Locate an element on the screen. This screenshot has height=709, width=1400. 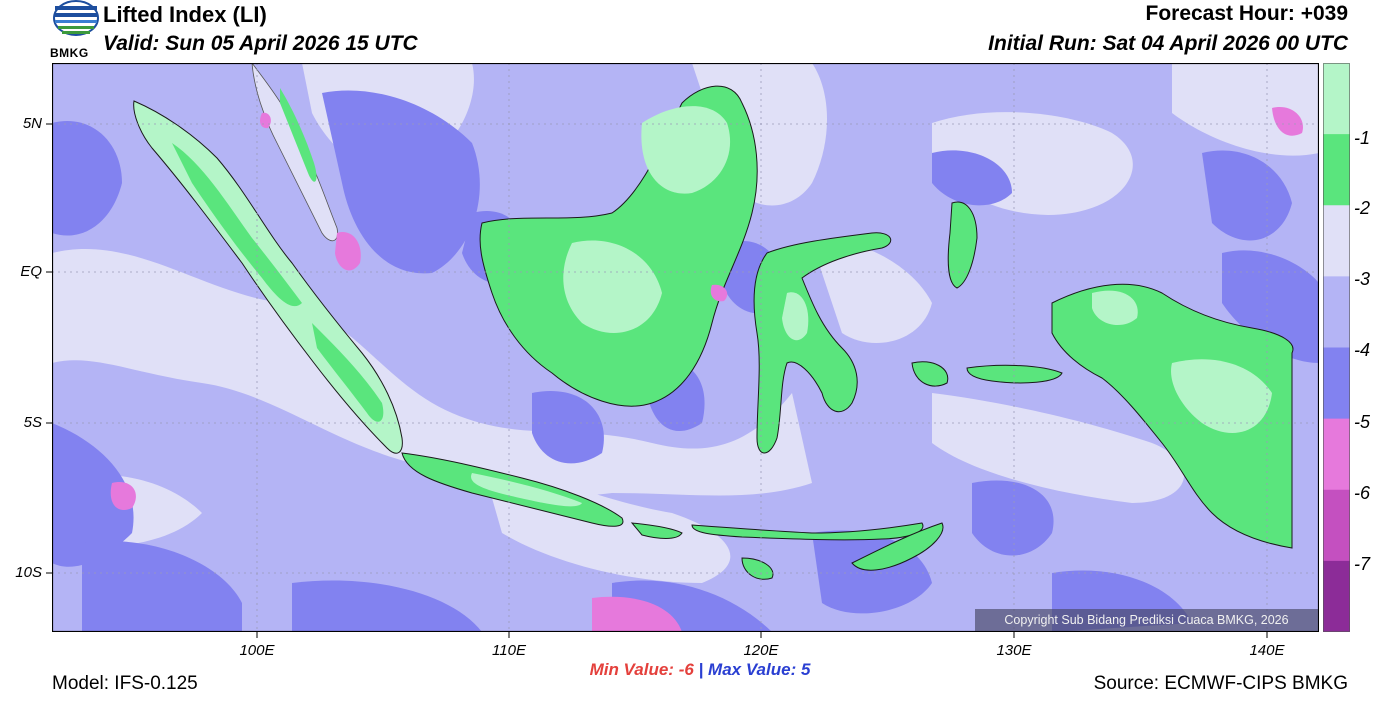
data-source: Source: ECMWF-CIPS BMKG is located at coordinates (1220, 683).